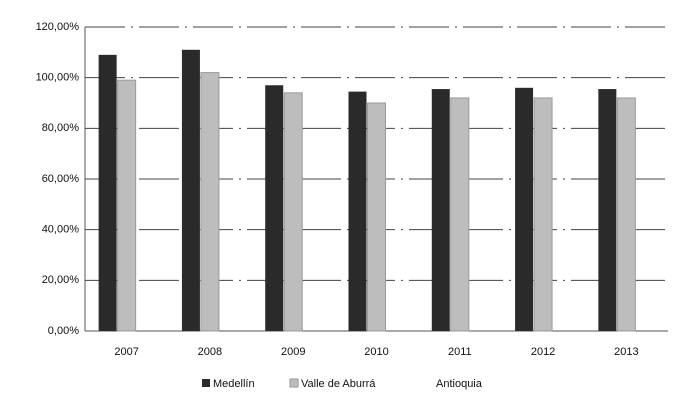 The image size is (678, 409). Describe the element at coordinates (543, 352) in the screenshot. I see `x-tick-label: 2012` at that location.